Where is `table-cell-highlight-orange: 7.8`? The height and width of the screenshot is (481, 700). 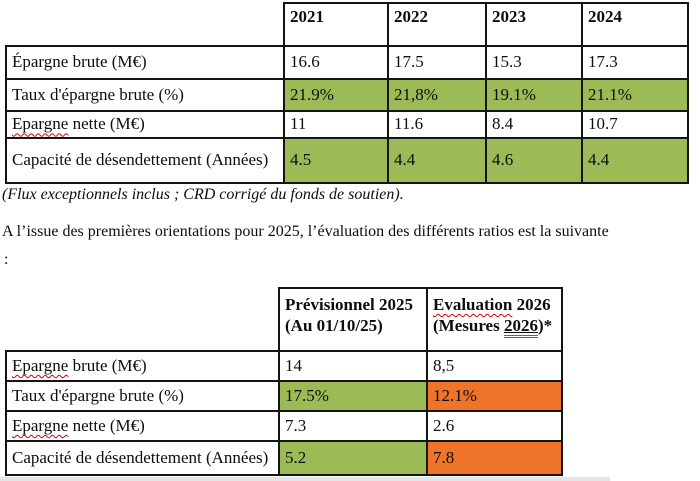 table-cell-highlight-orange: 7.8 is located at coordinates (494, 458).